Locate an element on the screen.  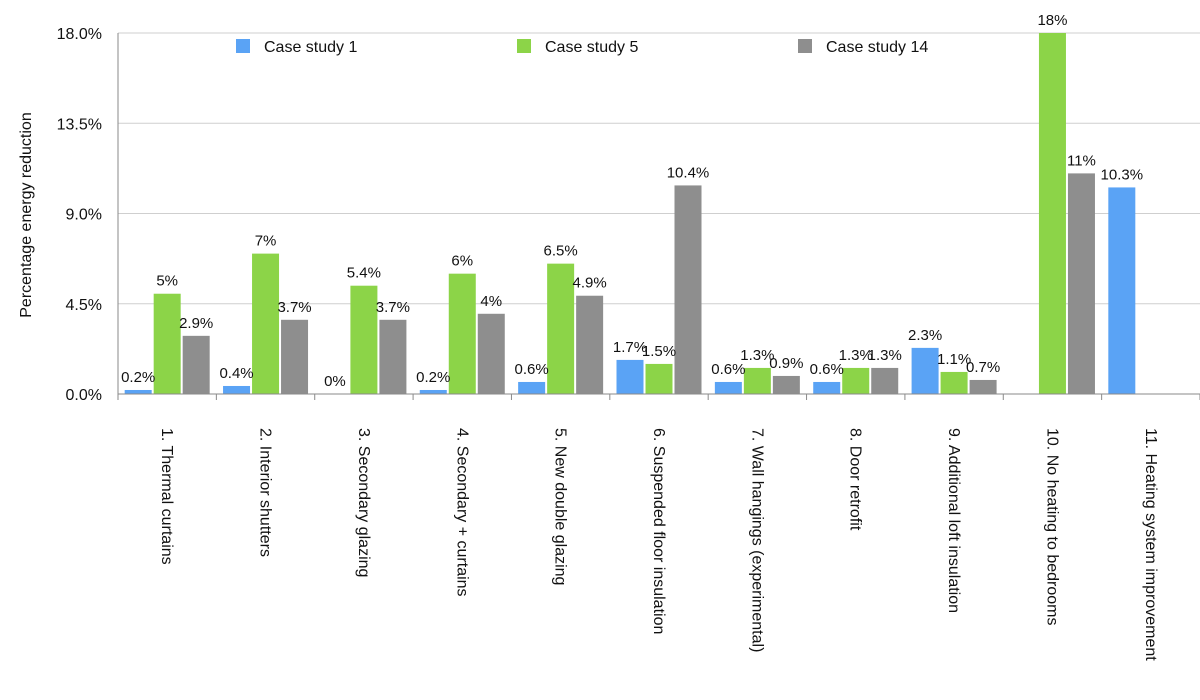
x-category-label: 11. Heating system improvement is located at coordinates (1150, 544).